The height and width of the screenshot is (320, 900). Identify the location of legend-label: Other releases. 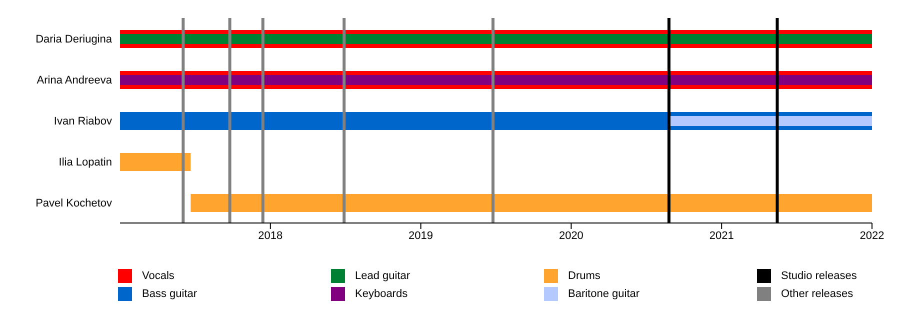
(817, 294).